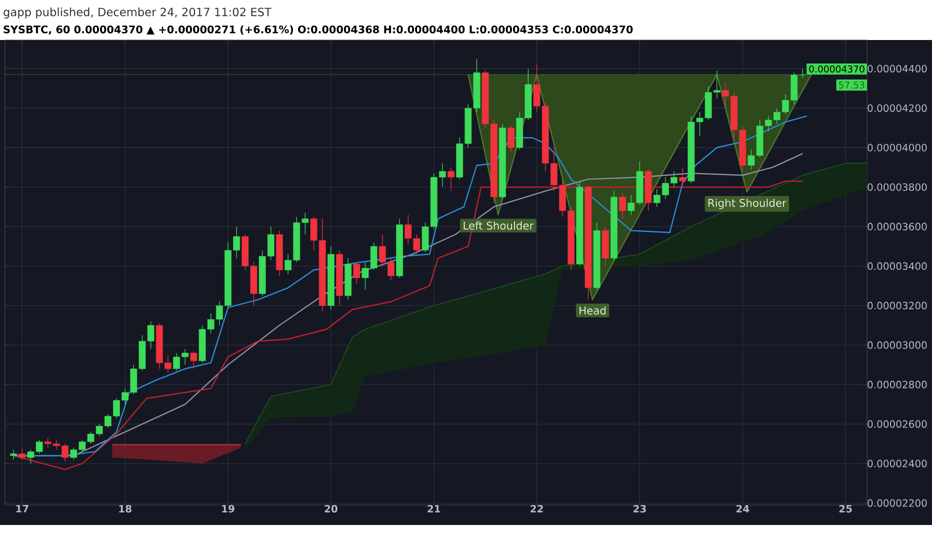 The image size is (932, 550). I want to click on chart-title: gapp published, December 24, 2017 11:02 EST, so click(138, 13).